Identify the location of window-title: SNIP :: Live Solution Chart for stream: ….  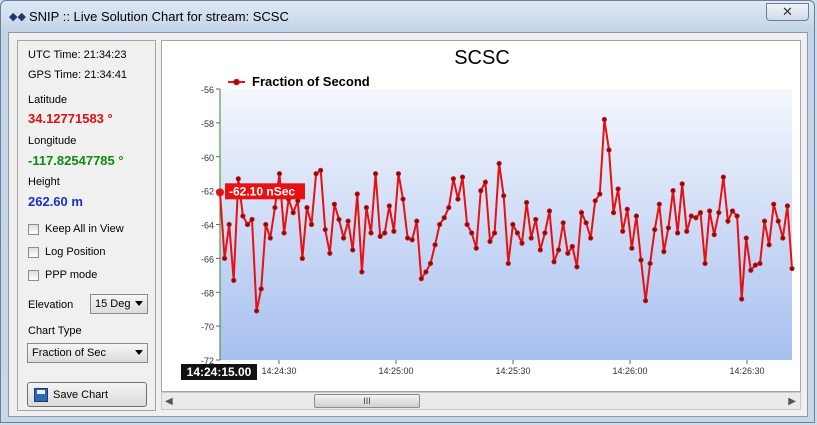
(159, 16).